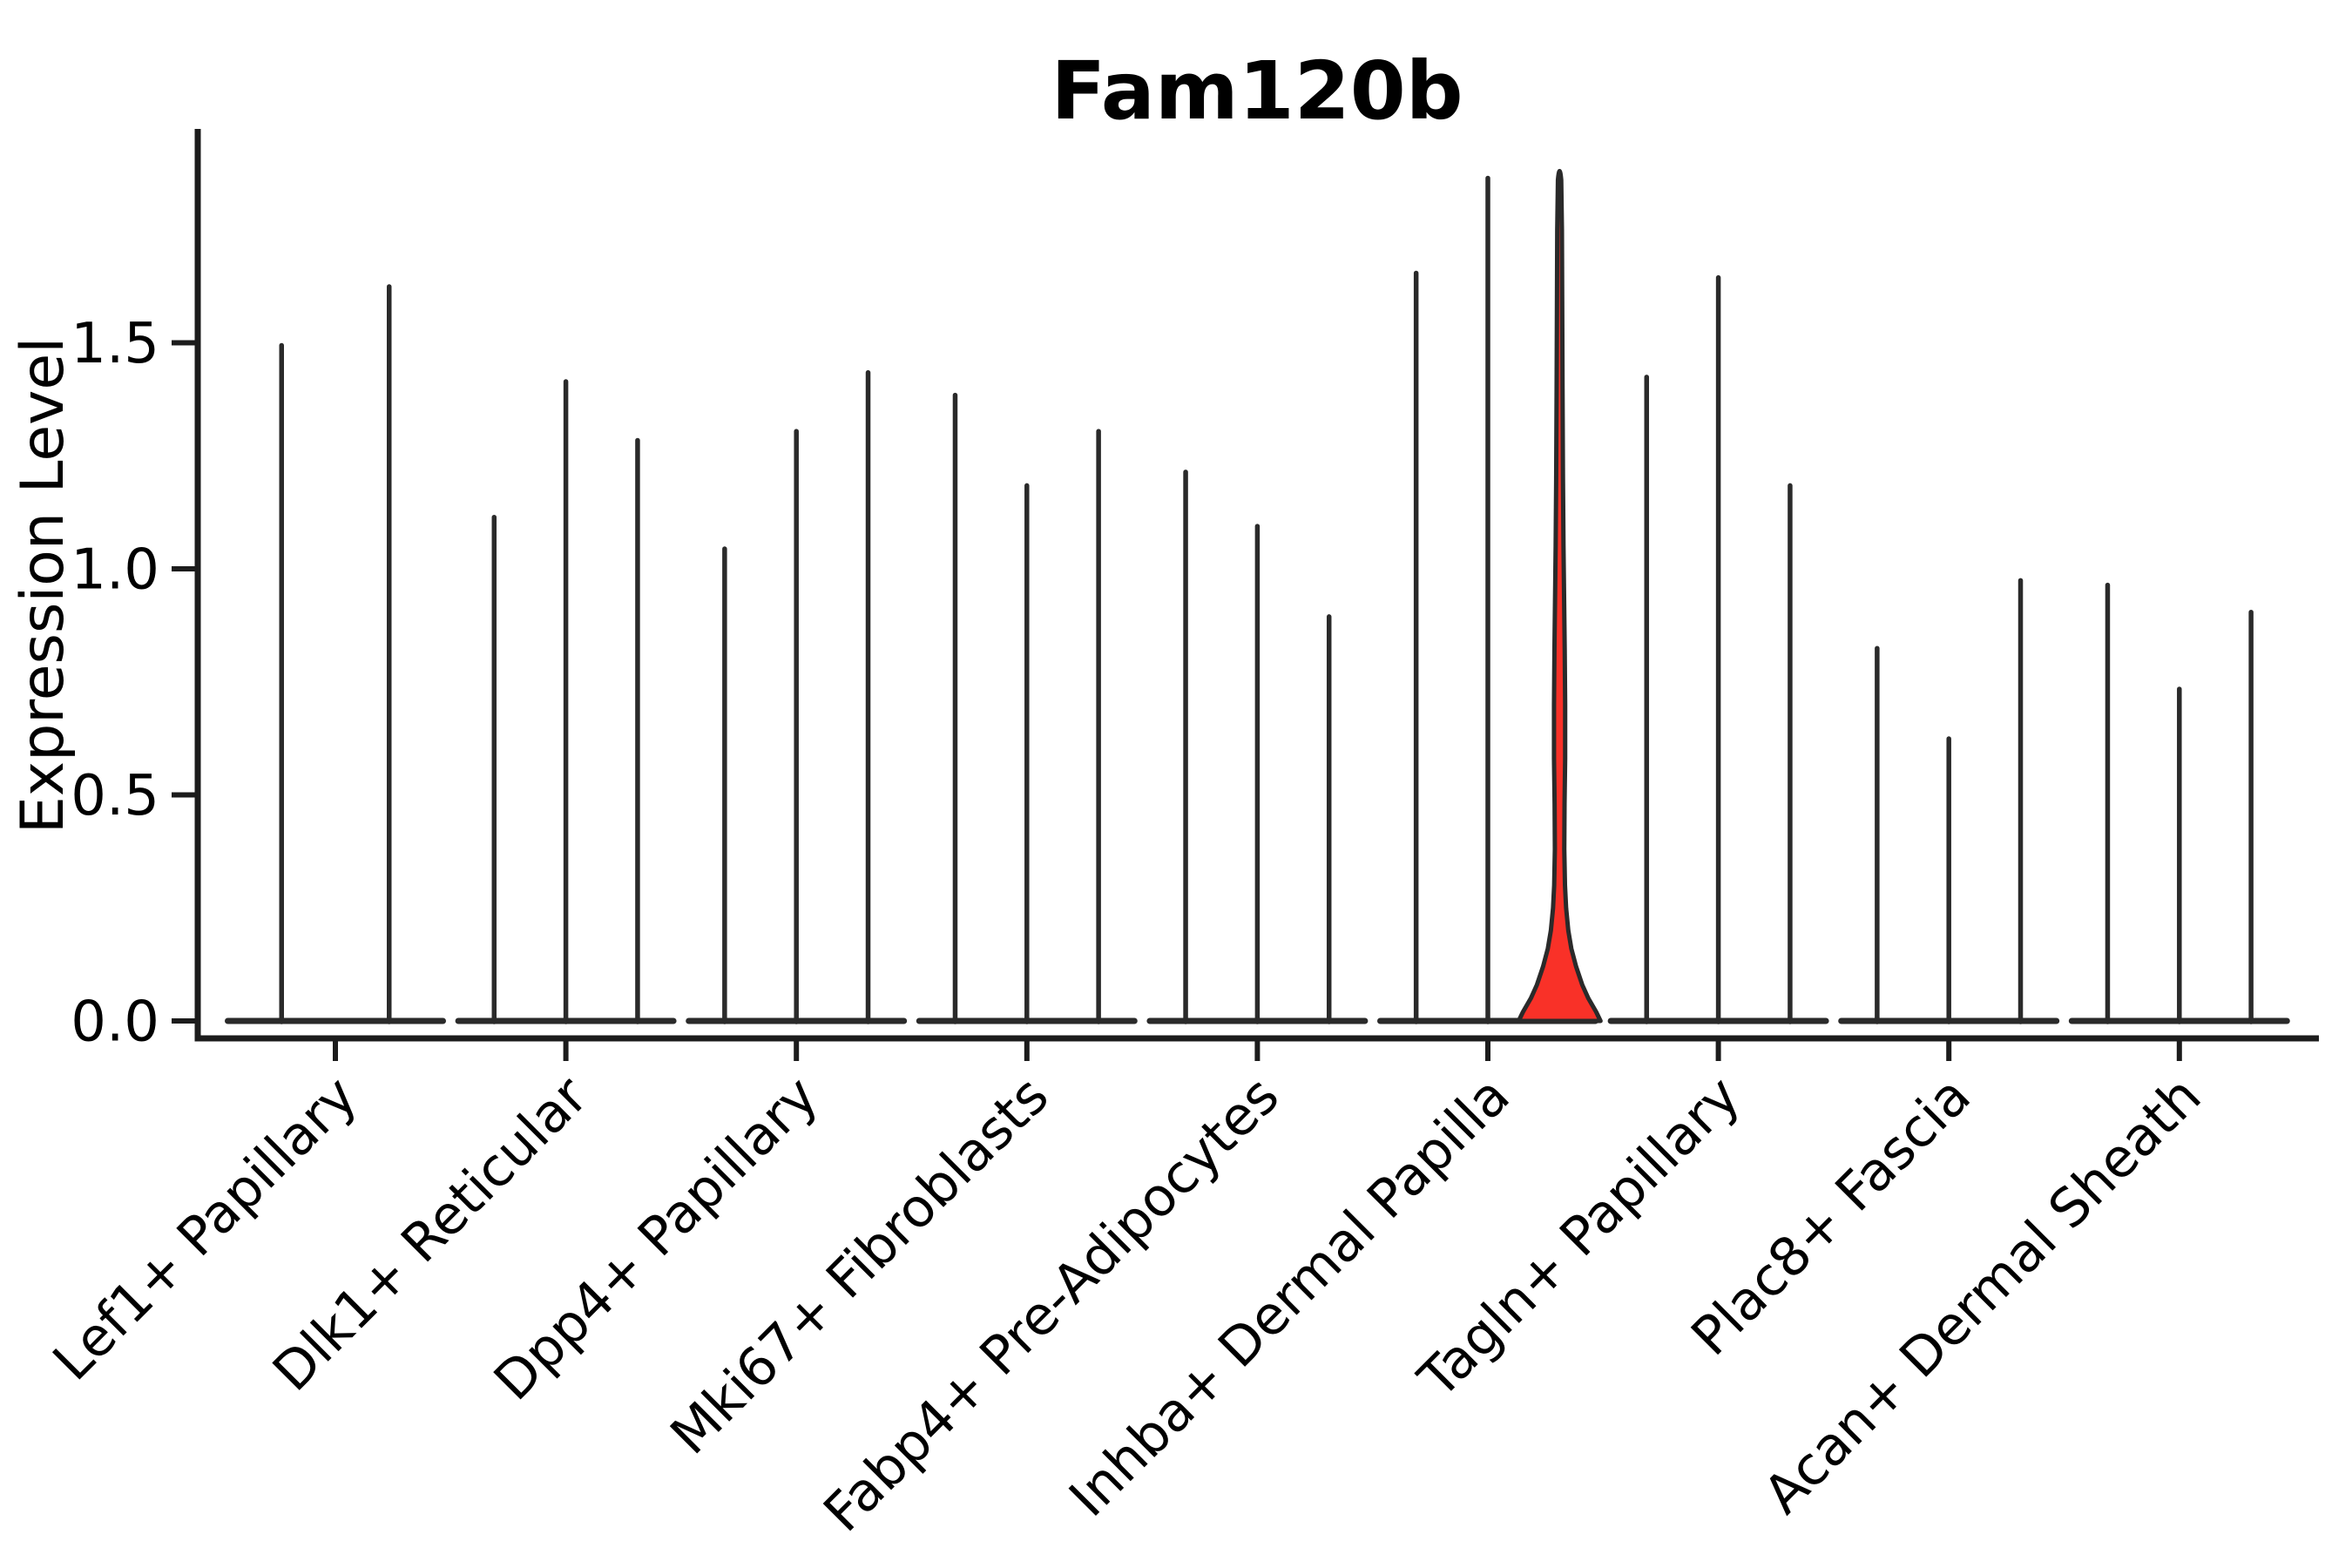  What do you see at coordinates (115, 796) in the screenshot?
I see `y-tick-label: 0.5` at bounding box center [115, 796].